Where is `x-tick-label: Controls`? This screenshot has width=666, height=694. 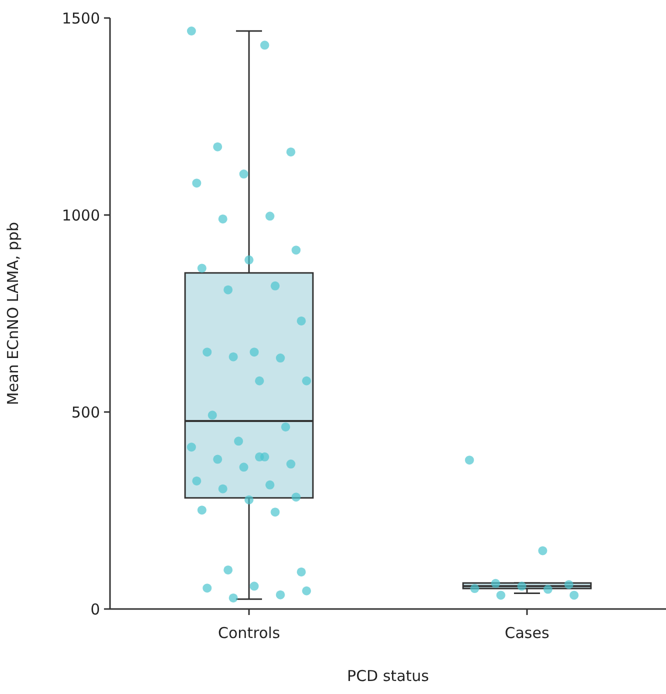
x-tick-label: Controls is located at coordinates (249, 633).